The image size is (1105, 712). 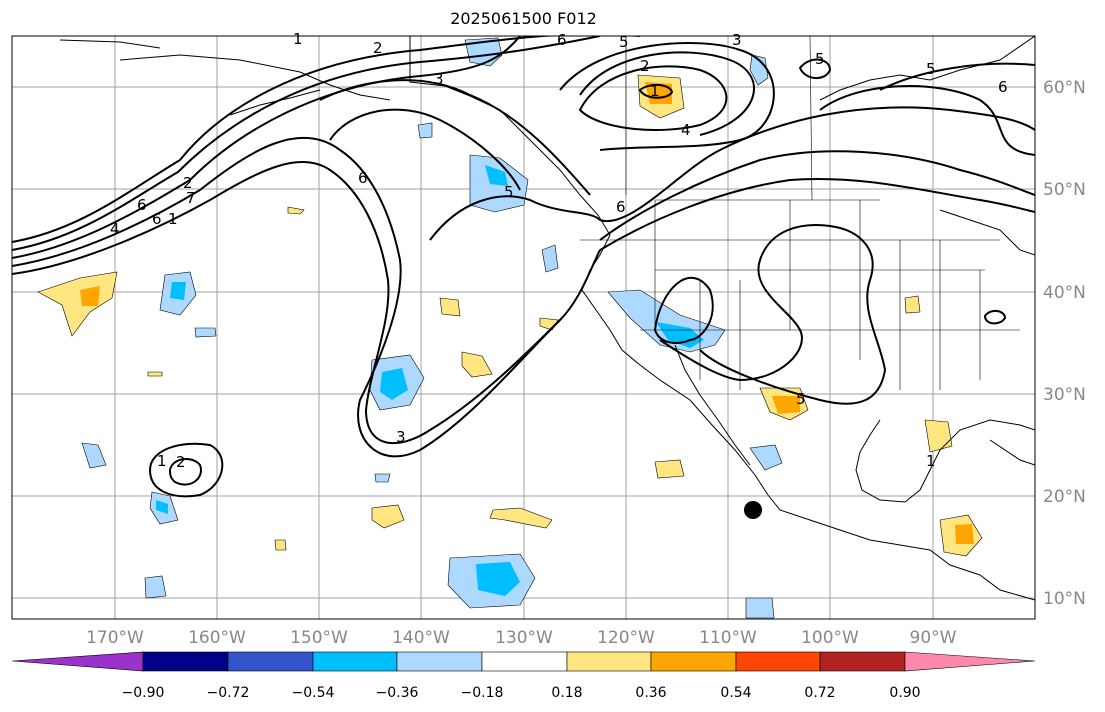 What do you see at coordinates (482, 693) in the screenshot?
I see `colorbar-tick-label: −0.18` at bounding box center [482, 693].